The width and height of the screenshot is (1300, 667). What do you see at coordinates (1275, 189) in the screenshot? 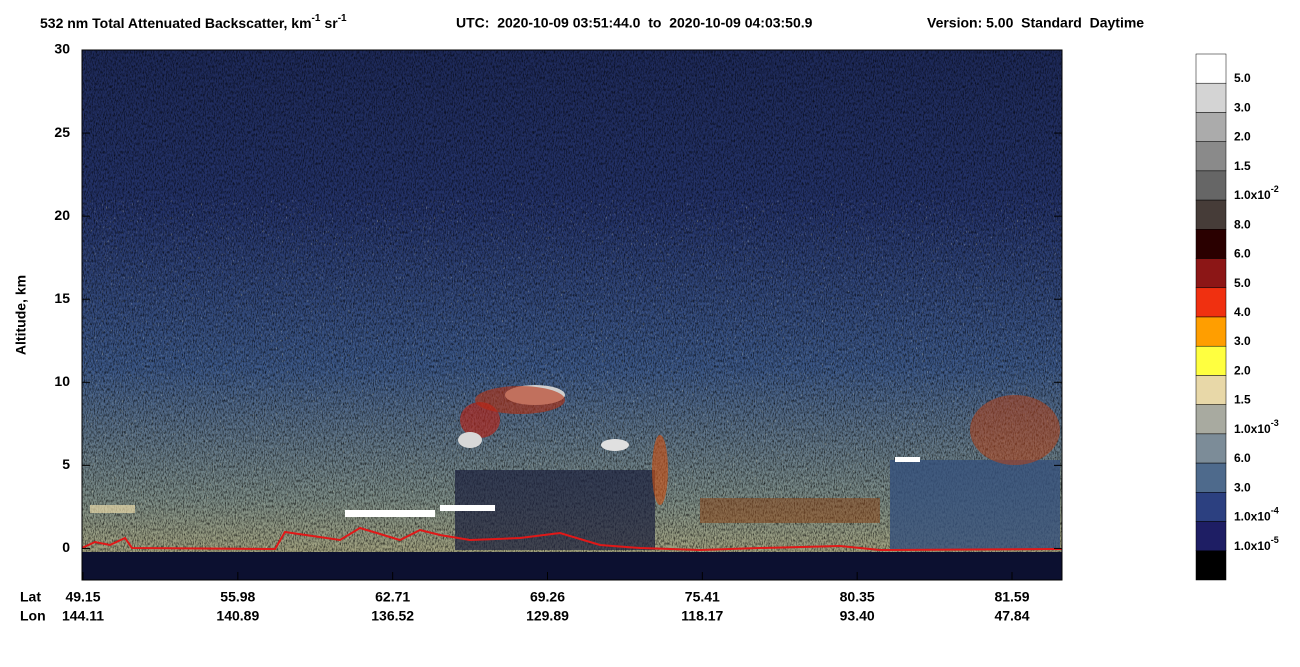
I see `colorbar-label-exponent: -2` at bounding box center [1275, 189].